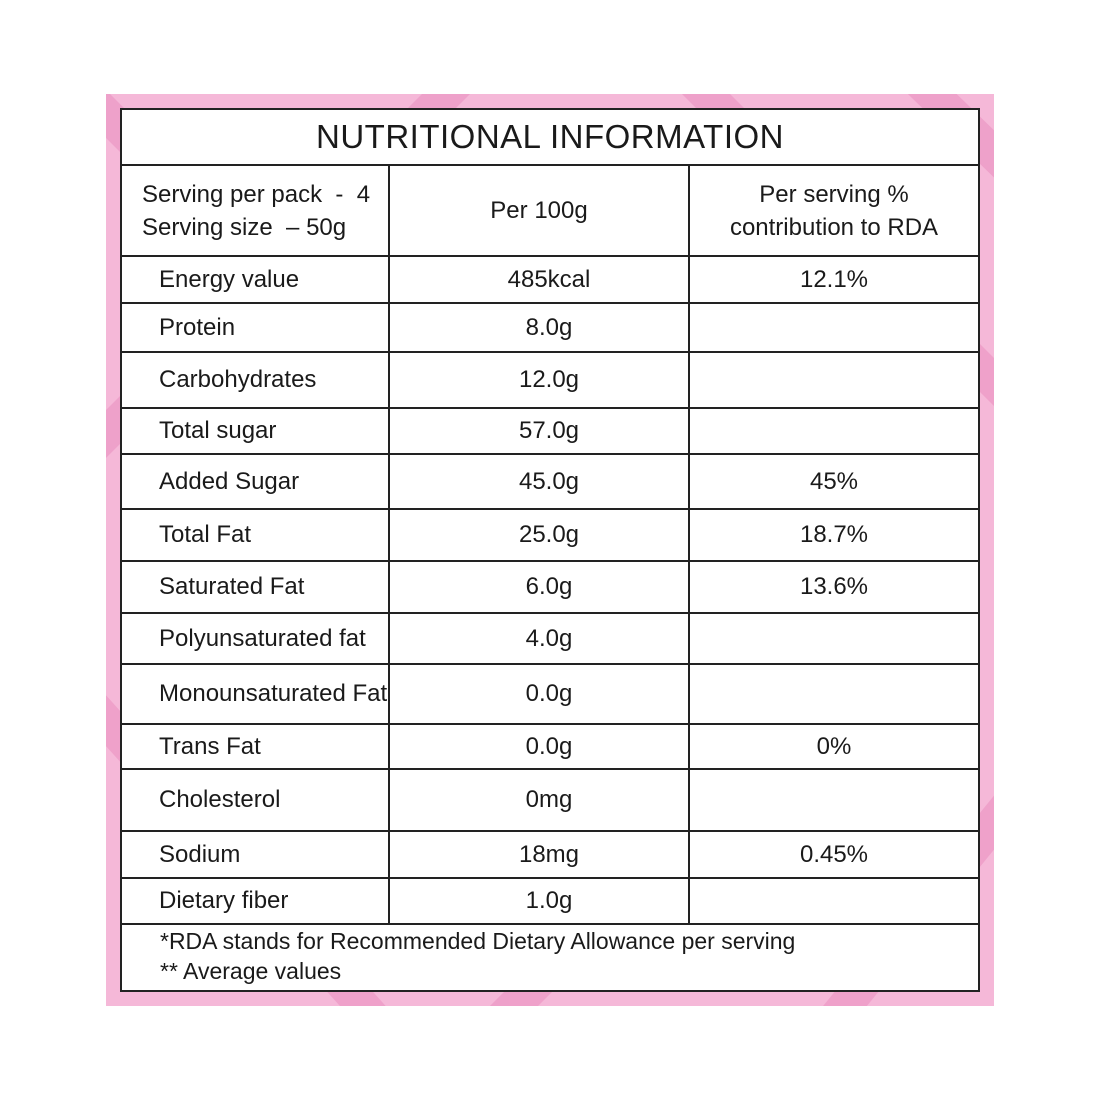 This screenshot has height=1100, width=1100. Describe the element at coordinates (550, 138) in the screenshot. I see `table-title: NUTRITIONAL INFORMATION` at that location.